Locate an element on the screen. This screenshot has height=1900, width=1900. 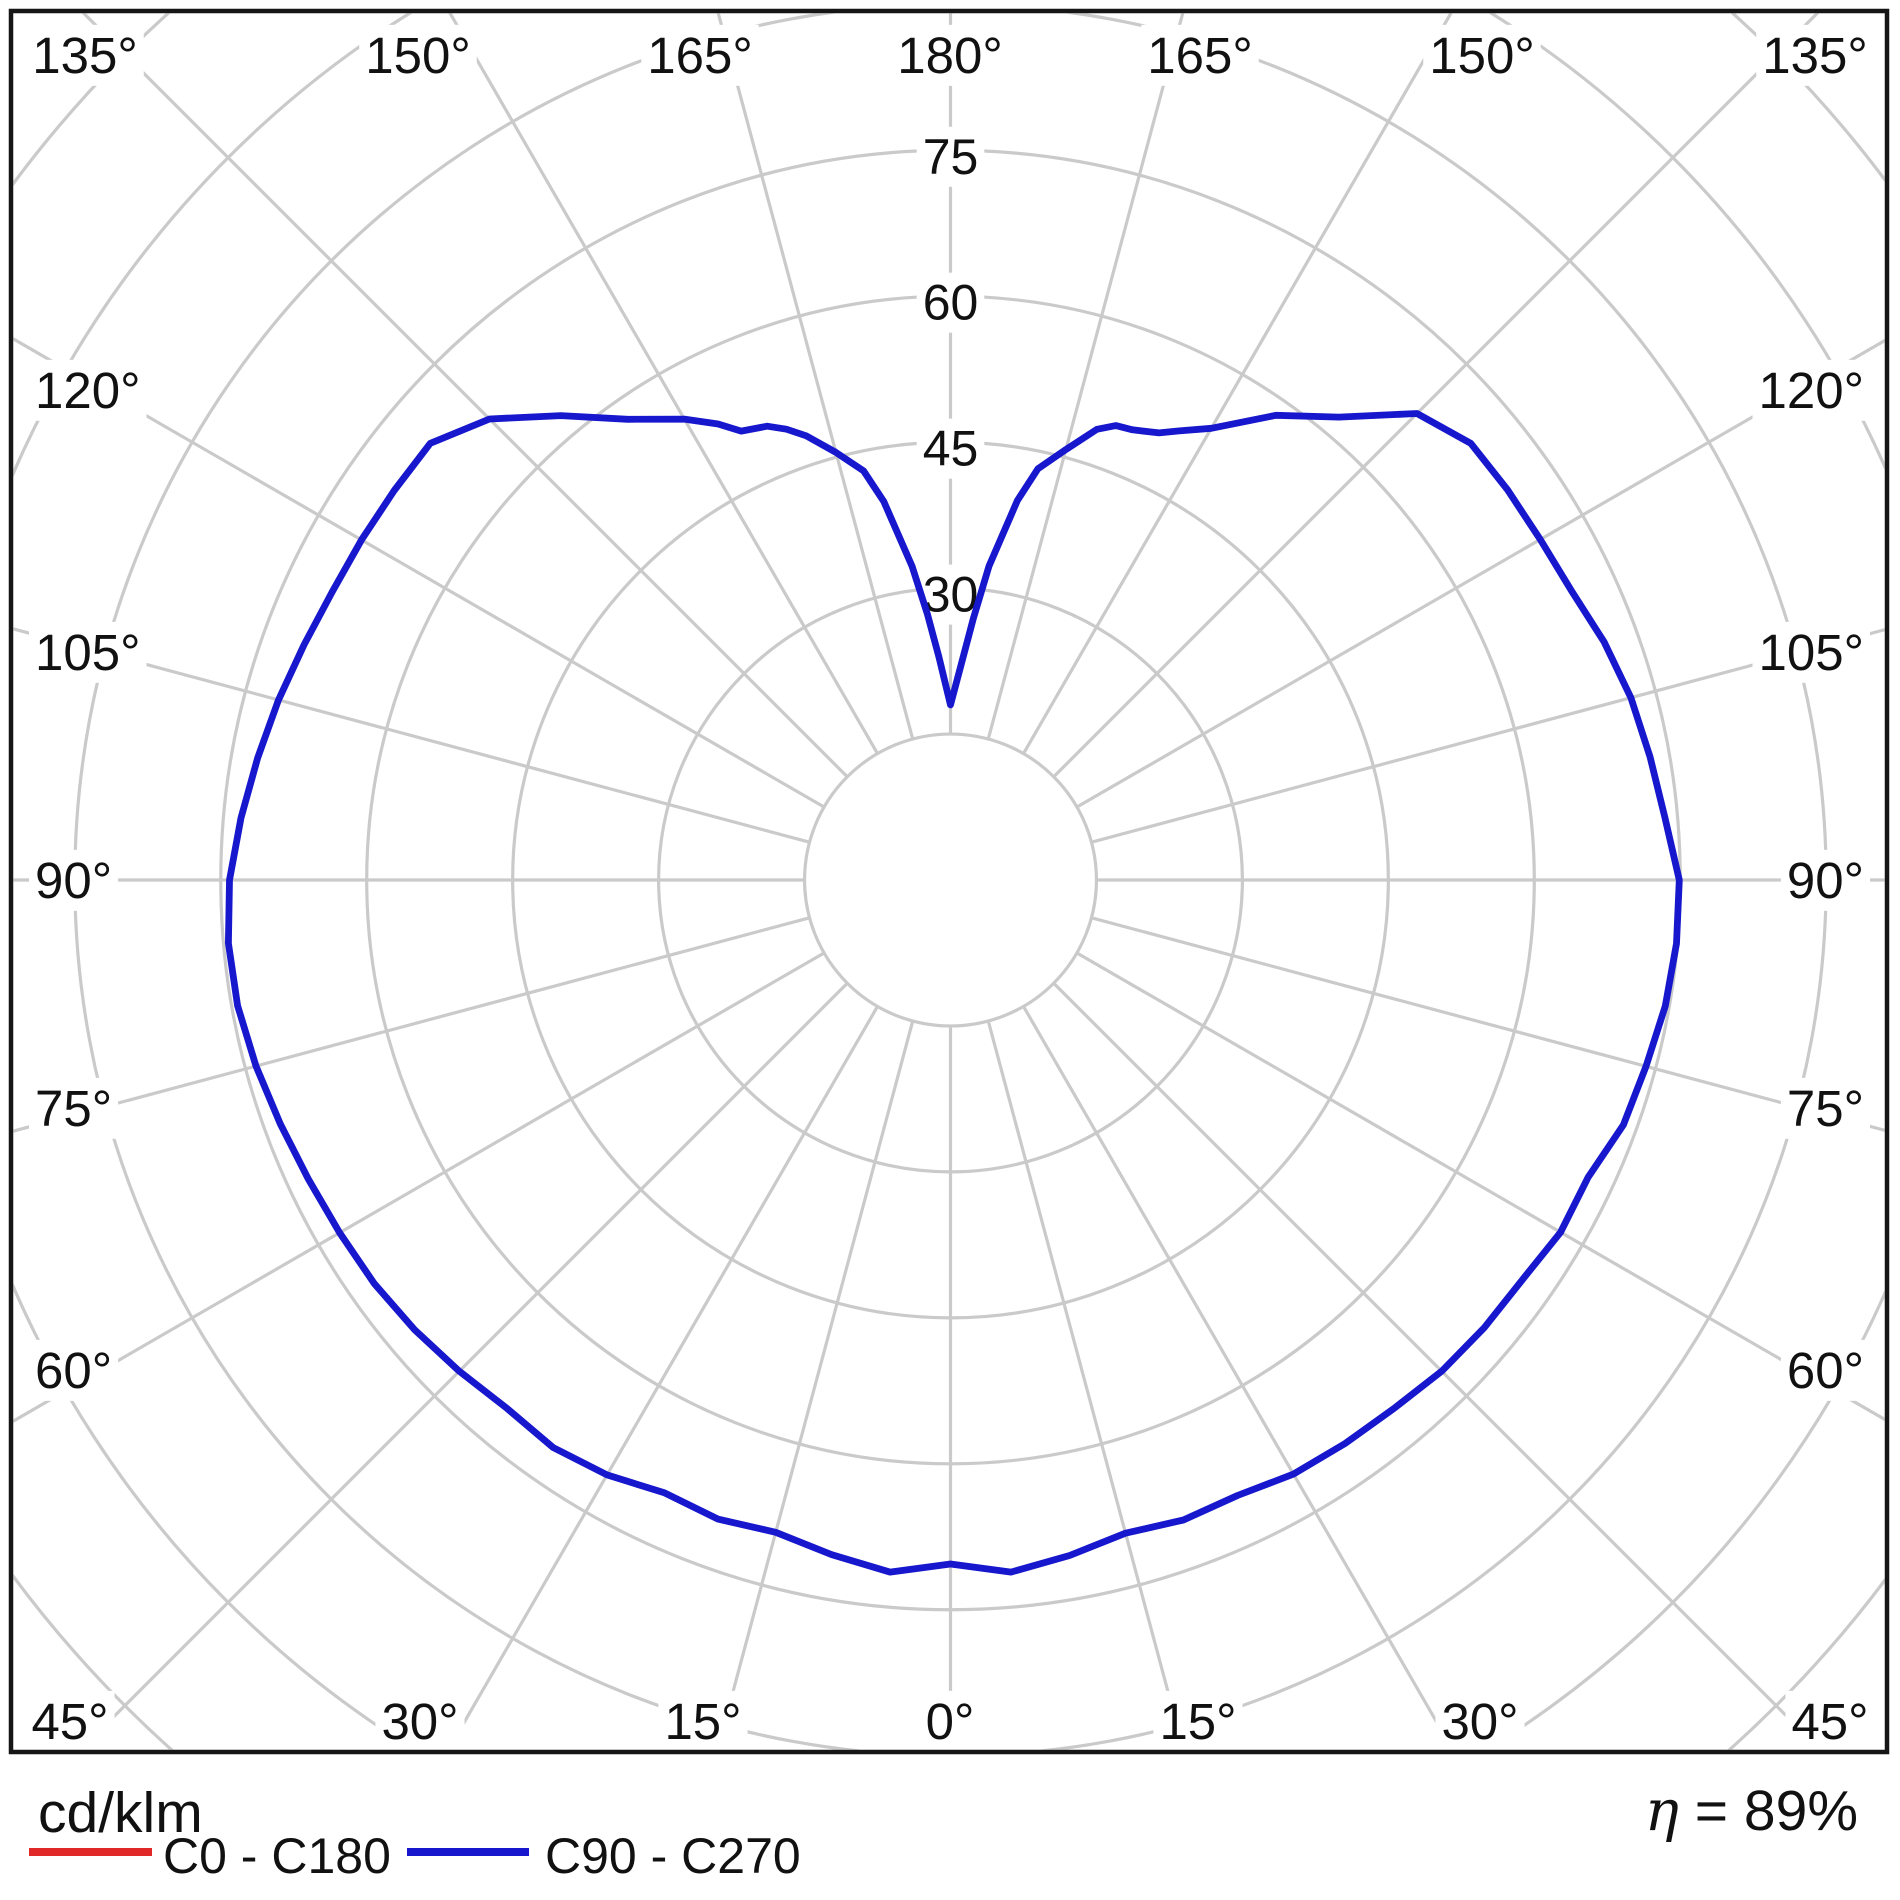
eta-value: = 89% is located at coordinates (1768, 1811).